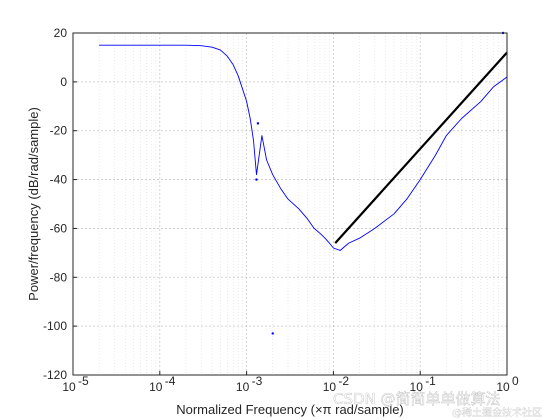  Describe the element at coordinates (257, 381) in the screenshot. I see `x-tick-exponent: -3` at that location.